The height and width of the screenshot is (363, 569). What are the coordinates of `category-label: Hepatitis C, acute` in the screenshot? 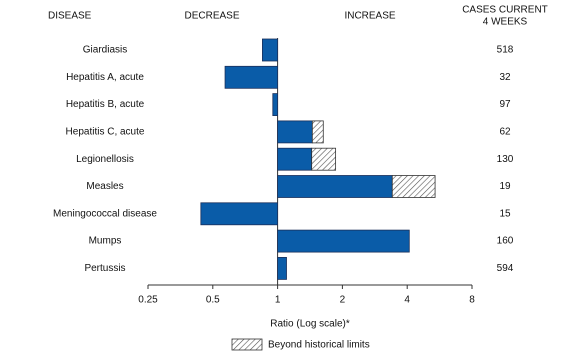 It's located at (105, 132).